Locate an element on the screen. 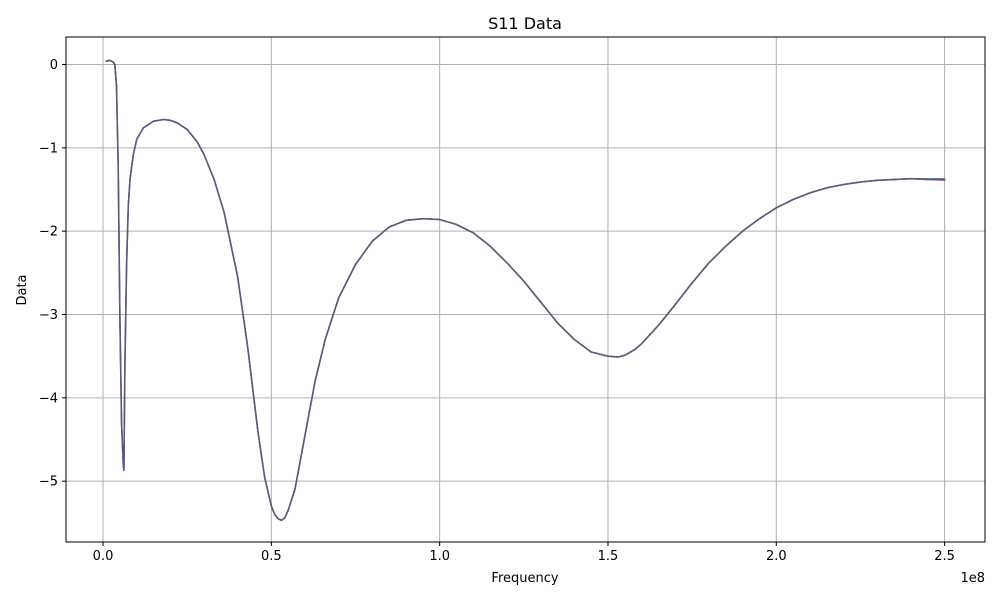 This screenshot has height=600, width=1000. y-tick-label: 0 is located at coordinates (54, 65).